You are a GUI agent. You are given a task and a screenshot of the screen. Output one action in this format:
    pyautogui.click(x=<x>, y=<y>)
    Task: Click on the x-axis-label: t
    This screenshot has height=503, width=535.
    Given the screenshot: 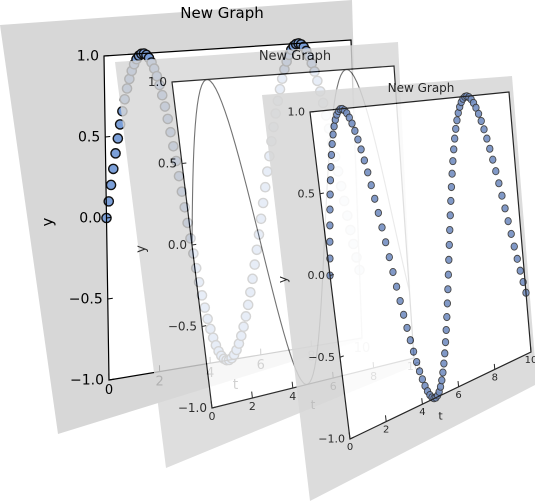 What is the action you would take?
    pyautogui.click(x=440, y=416)
    